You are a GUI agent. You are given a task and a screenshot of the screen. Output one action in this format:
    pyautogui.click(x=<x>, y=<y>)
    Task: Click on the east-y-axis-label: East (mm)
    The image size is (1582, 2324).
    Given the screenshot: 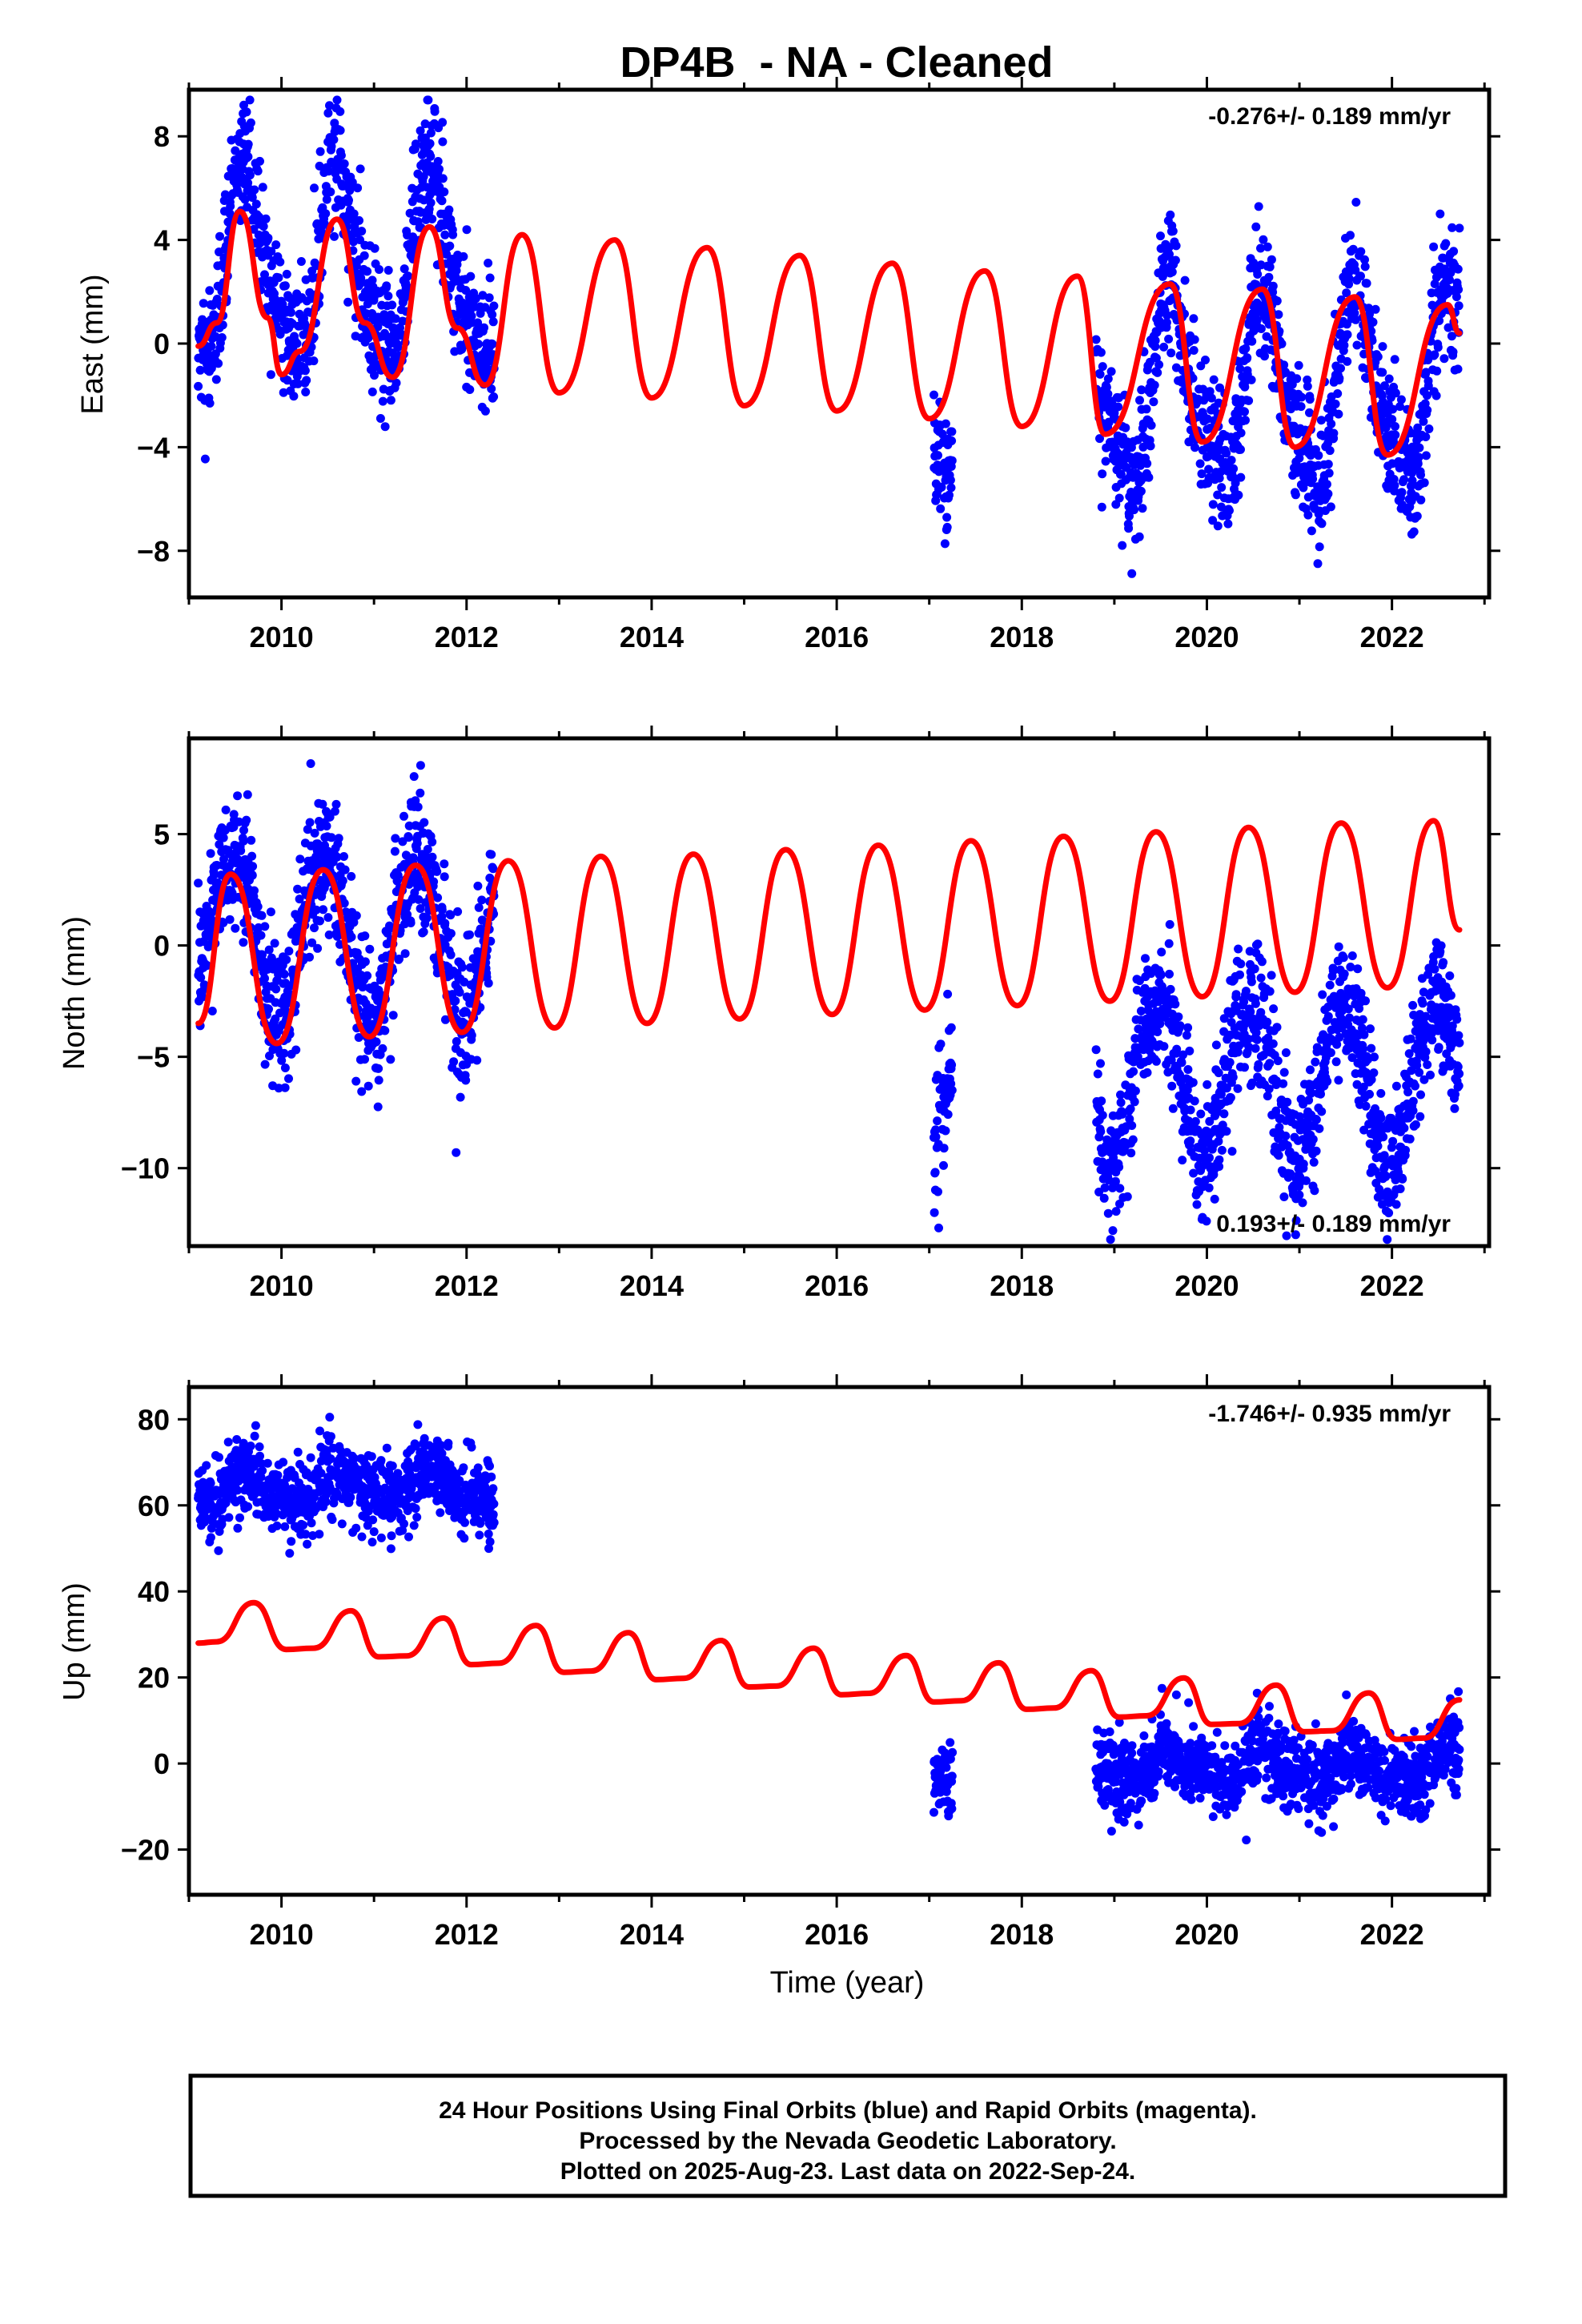 What is the action you would take?
    pyautogui.click(x=93, y=344)
    